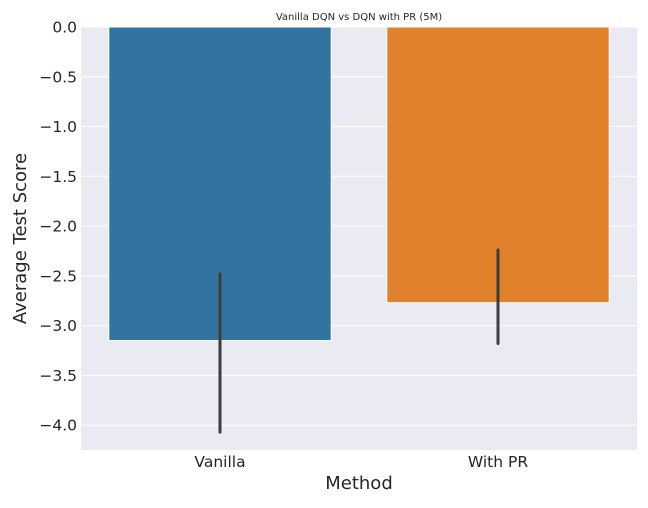 This screenshot has width=648, height=508. I want to click on y-tick-label: −1.0, so click(58, 127).